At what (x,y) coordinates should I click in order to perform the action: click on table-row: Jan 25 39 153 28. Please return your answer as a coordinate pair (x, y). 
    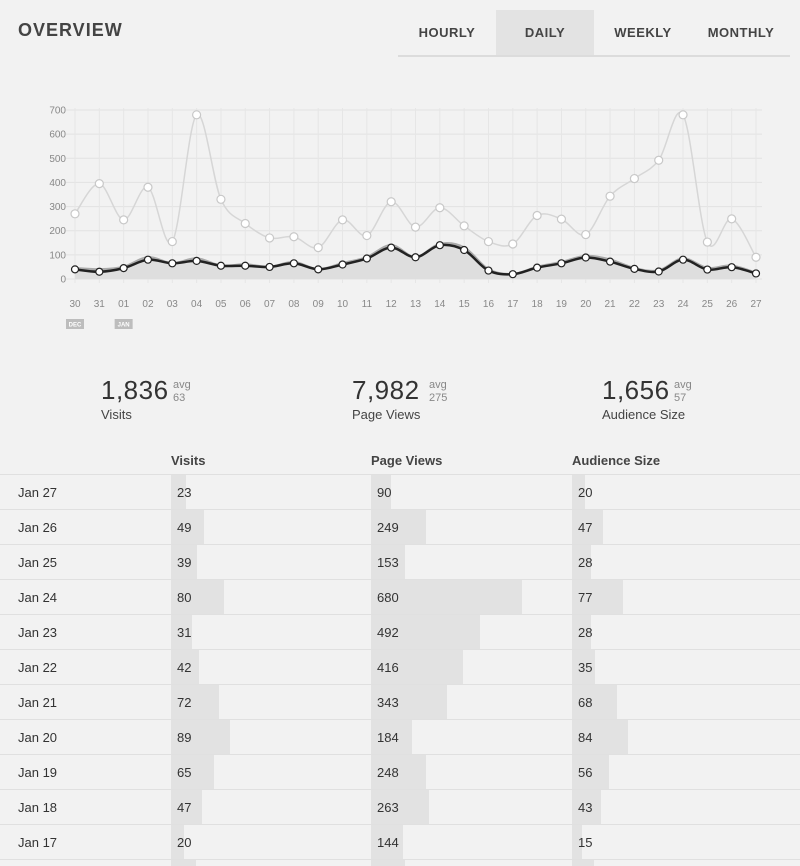
    Looking at the image, I should click on (400, 561).